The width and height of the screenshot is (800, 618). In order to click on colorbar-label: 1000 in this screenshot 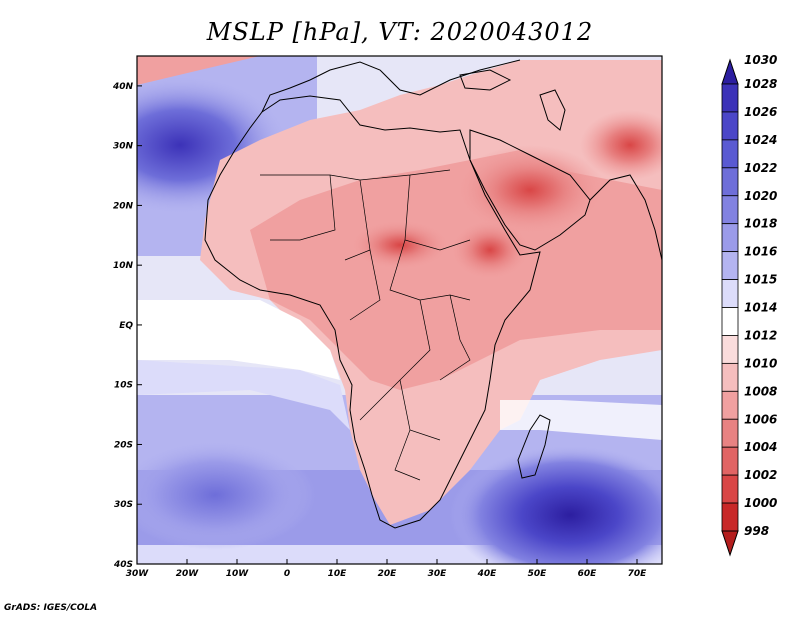, I will do `click(760, 503)`.